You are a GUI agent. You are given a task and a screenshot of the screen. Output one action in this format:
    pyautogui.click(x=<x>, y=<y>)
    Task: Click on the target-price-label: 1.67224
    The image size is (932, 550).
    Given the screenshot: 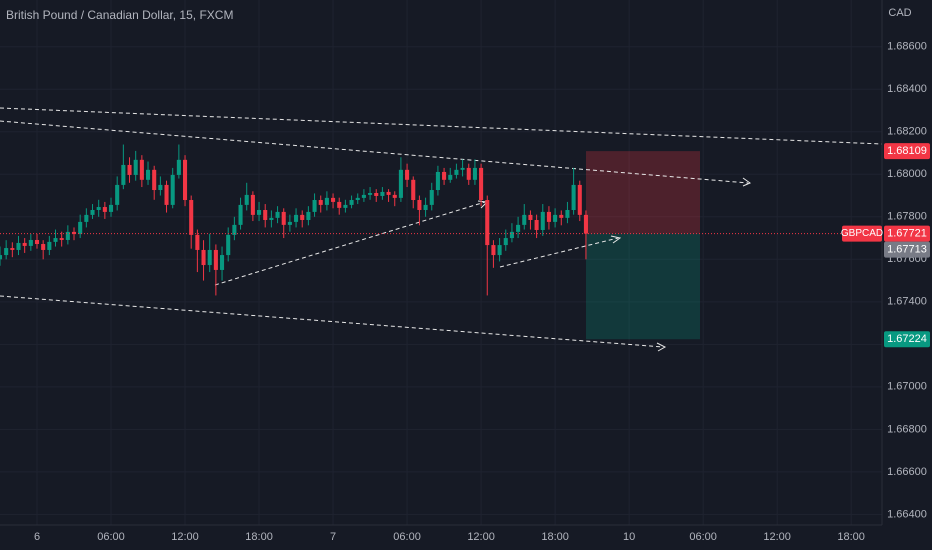 What is the action you would take?
    pyautogui.click(x=907, y=339)
    